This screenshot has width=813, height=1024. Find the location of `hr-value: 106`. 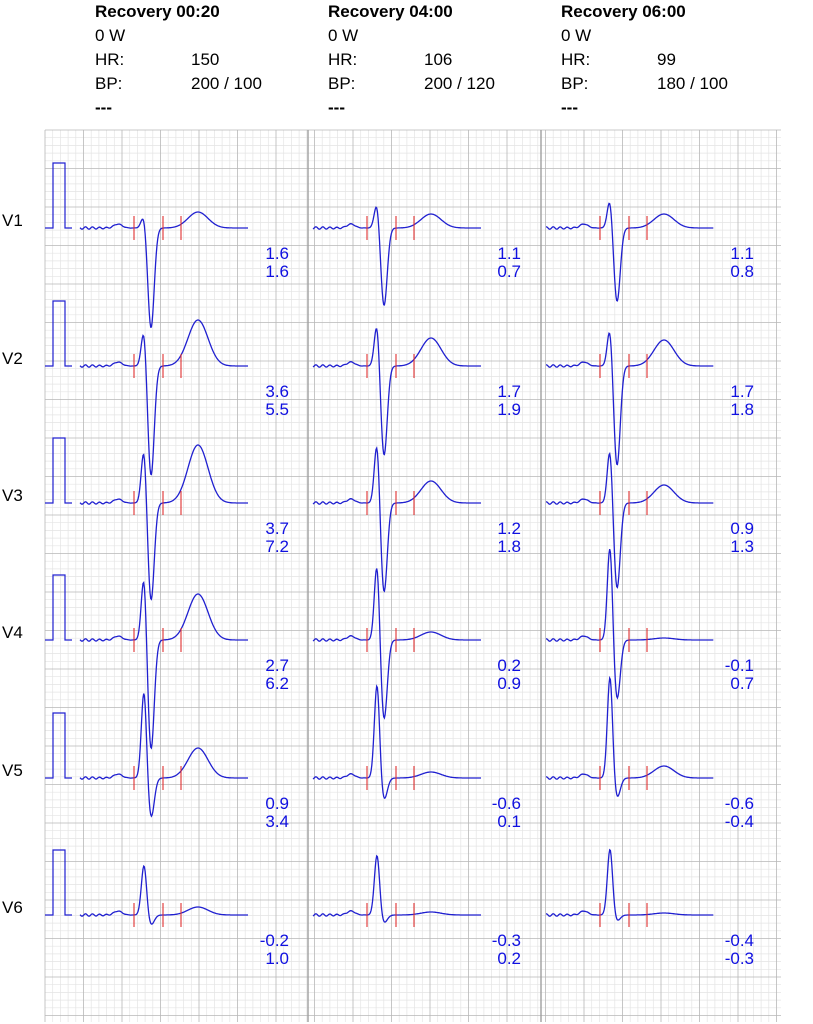

hr-value: 106 is located at coordinates (438, 59).